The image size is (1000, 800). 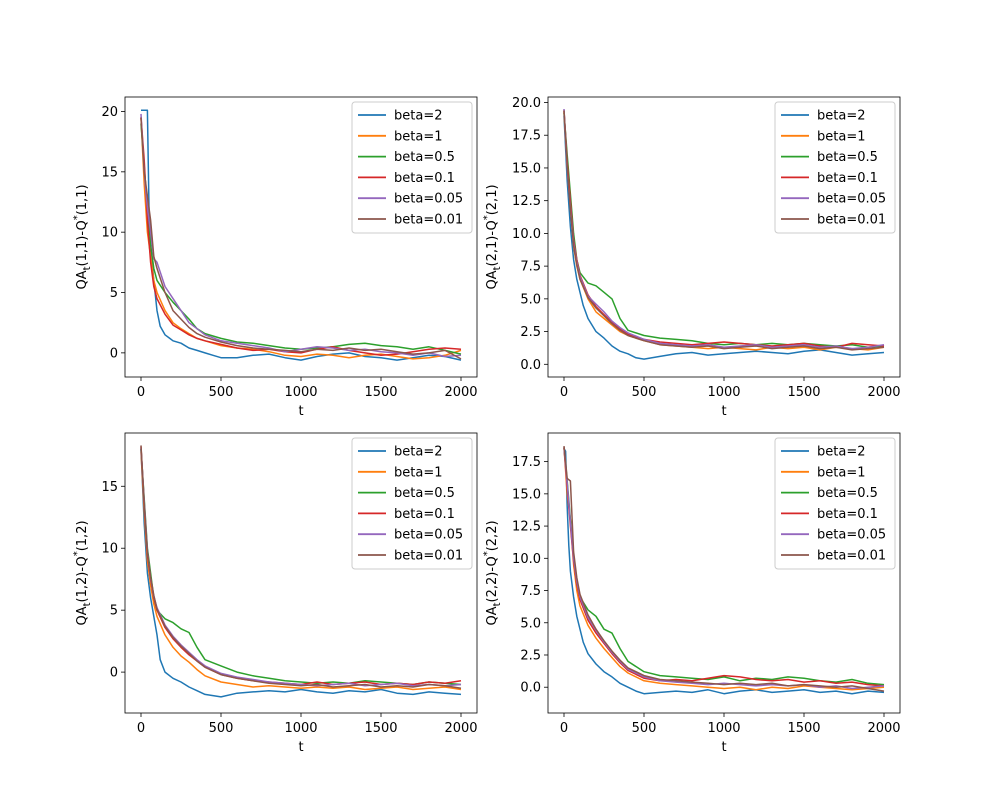 What do you see at coordinates (109, 112) in the screenshot?
I see `y-tick-label: 20` at bounding box center [109, 112].